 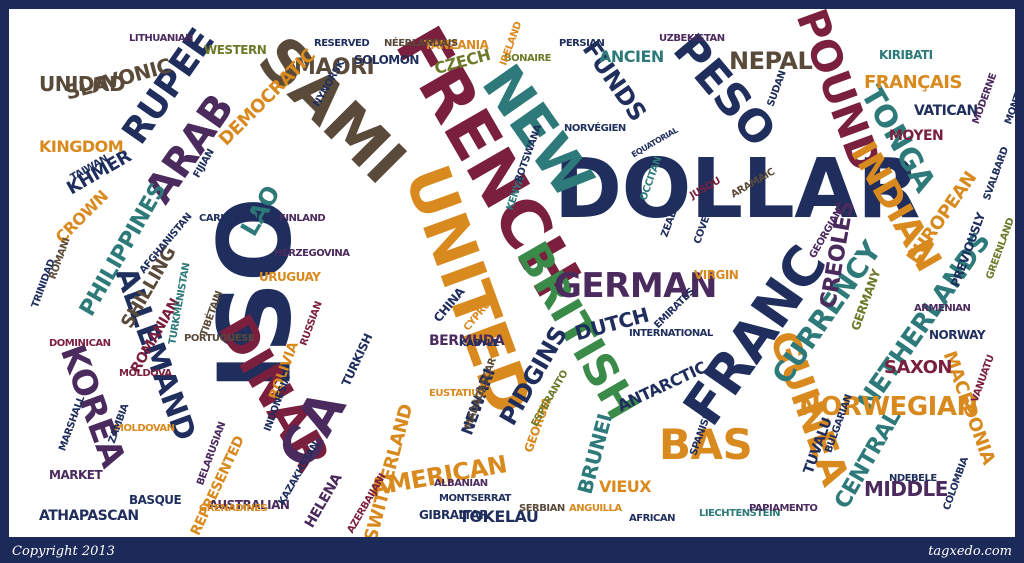 I want to click on word-vanuatu: VANUATU, so click(x=983, y=378).